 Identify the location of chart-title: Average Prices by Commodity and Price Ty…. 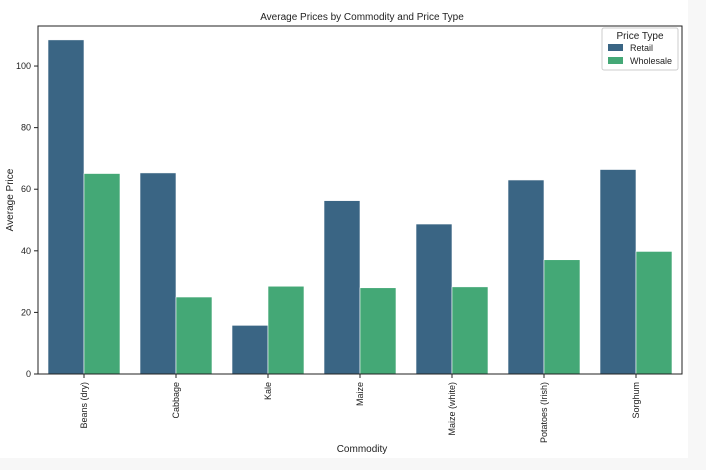
(362, 17).